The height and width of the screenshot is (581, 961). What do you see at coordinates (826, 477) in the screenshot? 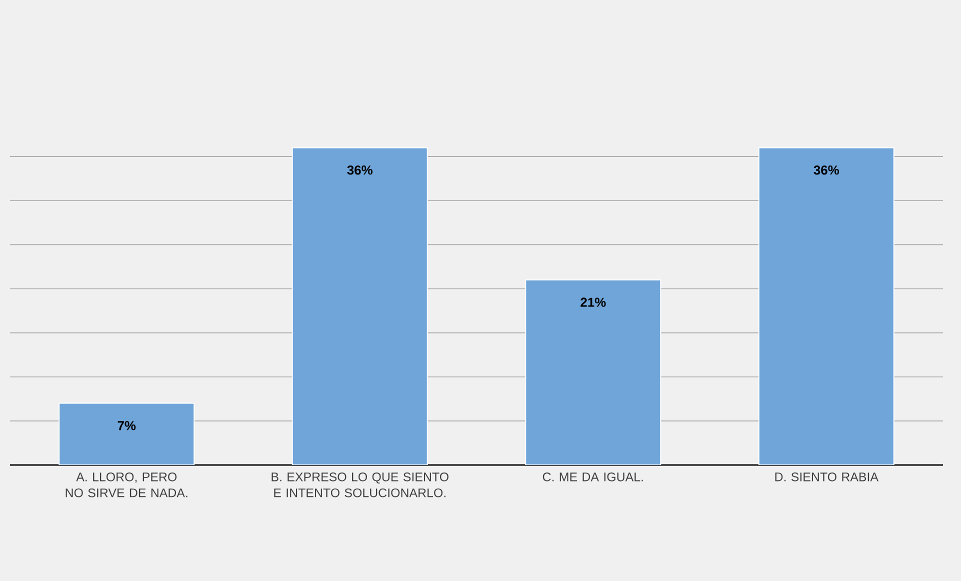
I see `x-tick-label: D. SIENTO RABIA` at bounding box center [826, 477].